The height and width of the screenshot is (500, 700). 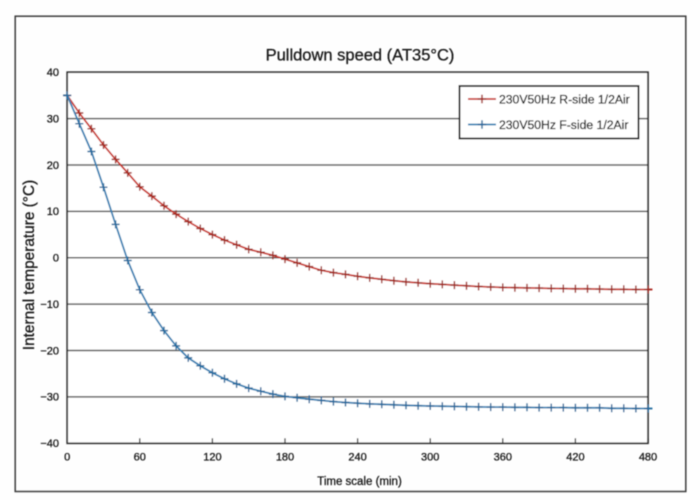 What do you see at coordinates (360, 56) in the screenshot?
I see `svg-text: Pulldown speed (AT35°C)` at bounding box center [360, 56].